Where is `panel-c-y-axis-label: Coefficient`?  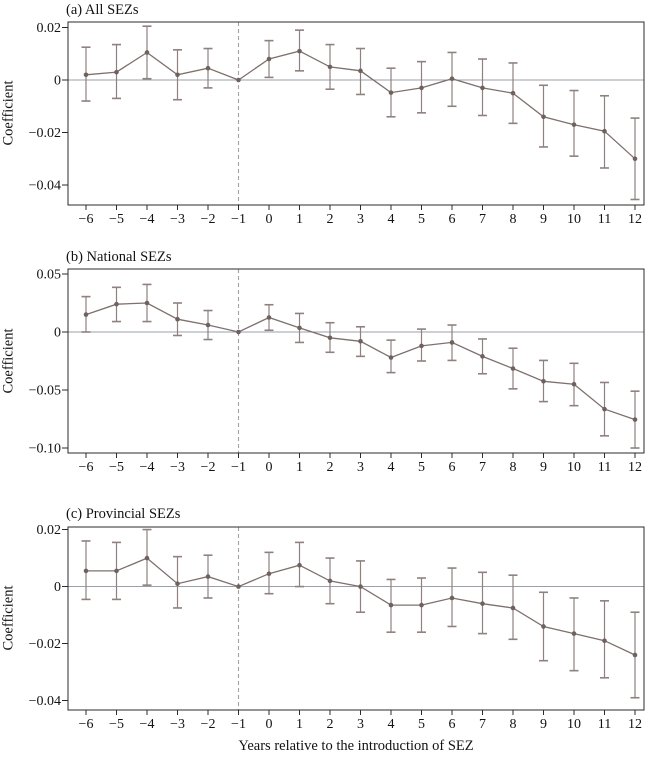 panel-c-y-axis-label: Coefficient is located at coordinates (8, 618).